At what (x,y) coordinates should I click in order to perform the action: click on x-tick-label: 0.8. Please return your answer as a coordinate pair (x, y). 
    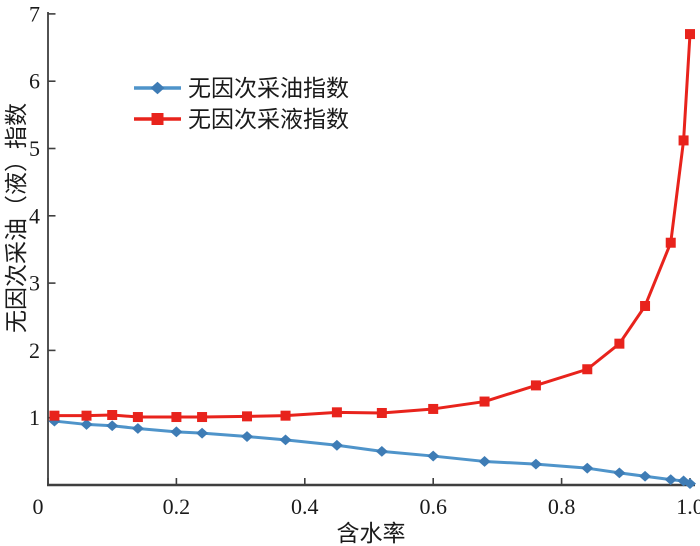
    Looking at the image, I should click on (562, 506).